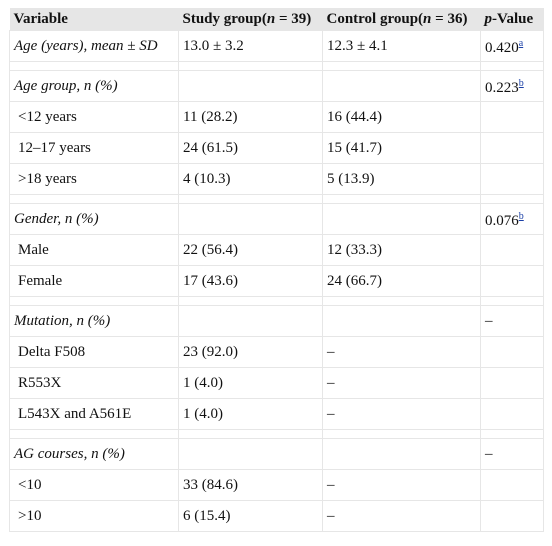 The image size is (552, 546). I want to click on table-row: 12–17 years 24 (61.5) 15 (41.7), so click(276, 148).